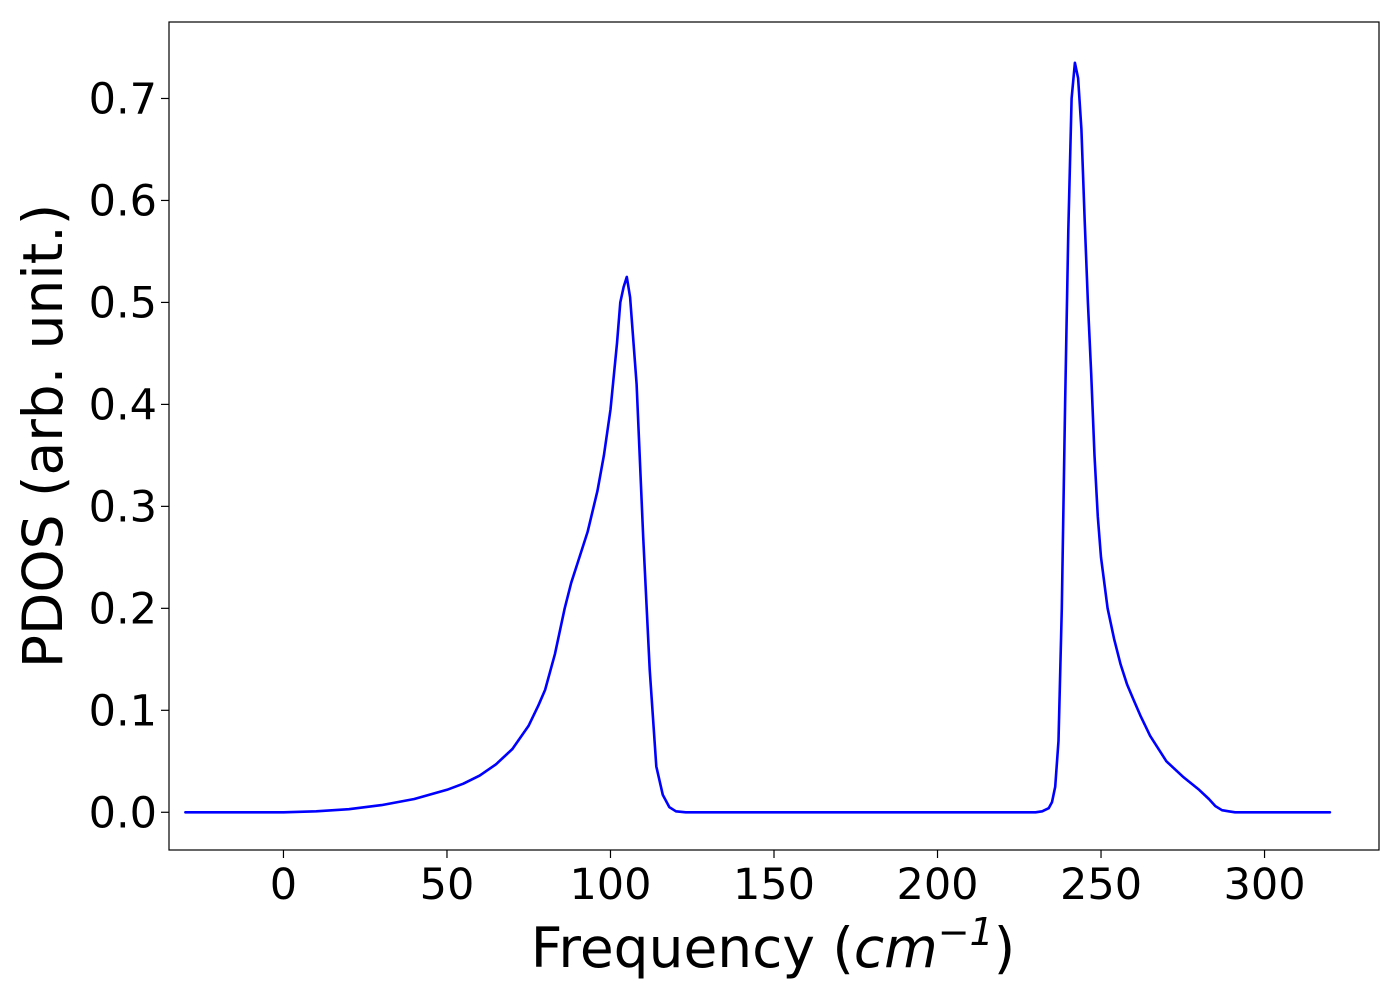 This screenshot has height=1000, width=1400. What do you see at coordinates (43, 436) in the screenshot?
I see `y-axis-label: PDOS (arb. unit.)` at bounding box center [43, 436].